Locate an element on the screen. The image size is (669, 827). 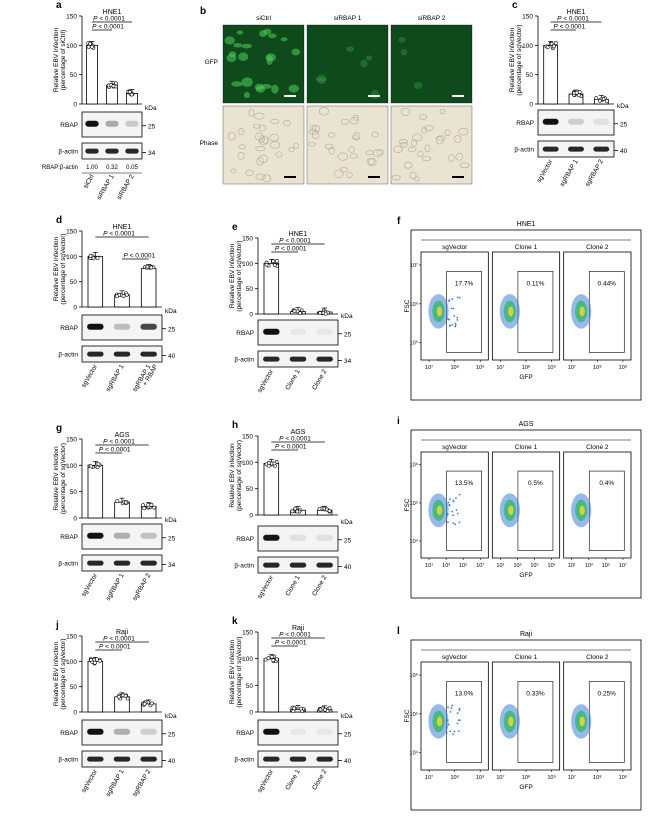
kda-label: kDa is located at coordinates (171, 716).